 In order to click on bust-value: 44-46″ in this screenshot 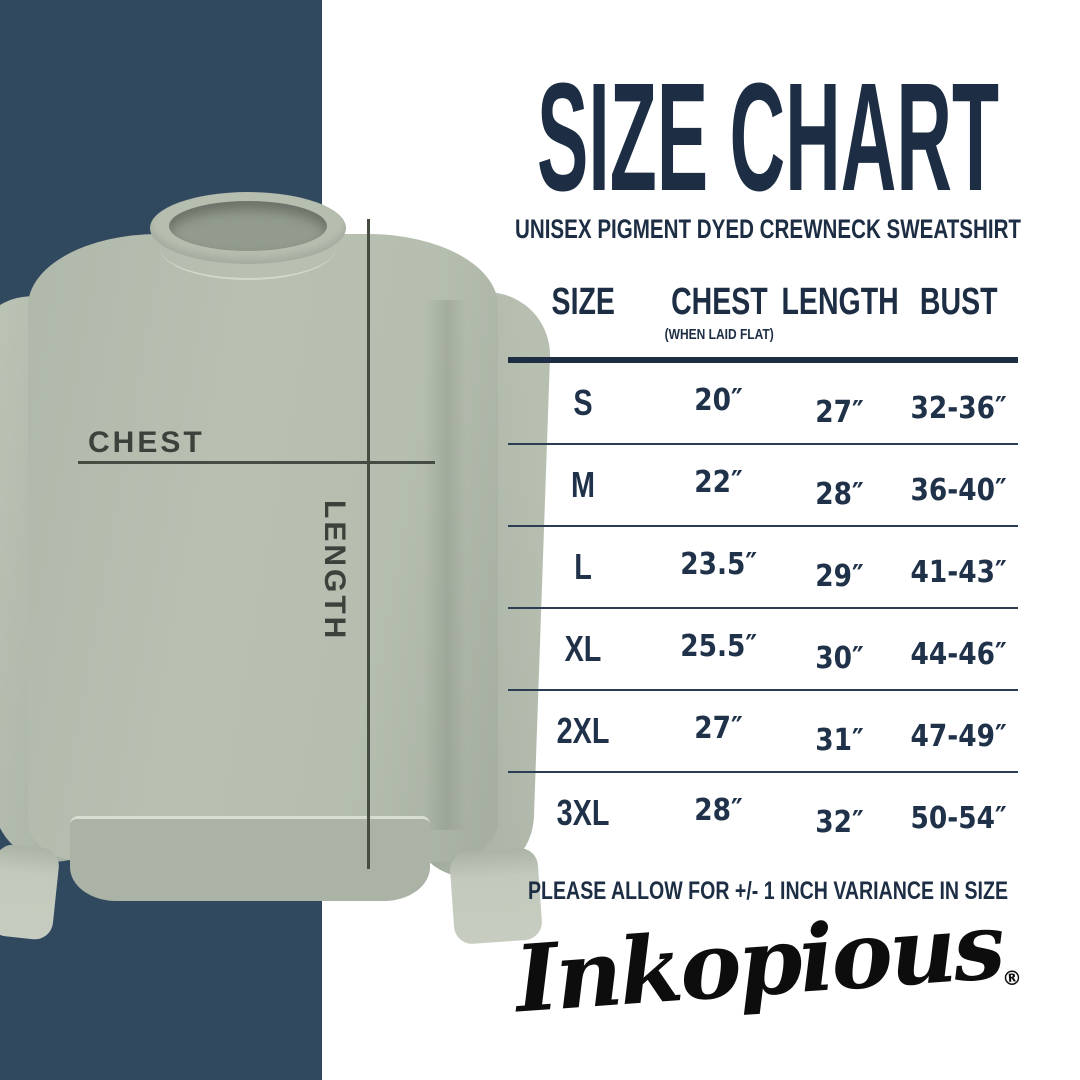, I will do `click(959, 654)`.